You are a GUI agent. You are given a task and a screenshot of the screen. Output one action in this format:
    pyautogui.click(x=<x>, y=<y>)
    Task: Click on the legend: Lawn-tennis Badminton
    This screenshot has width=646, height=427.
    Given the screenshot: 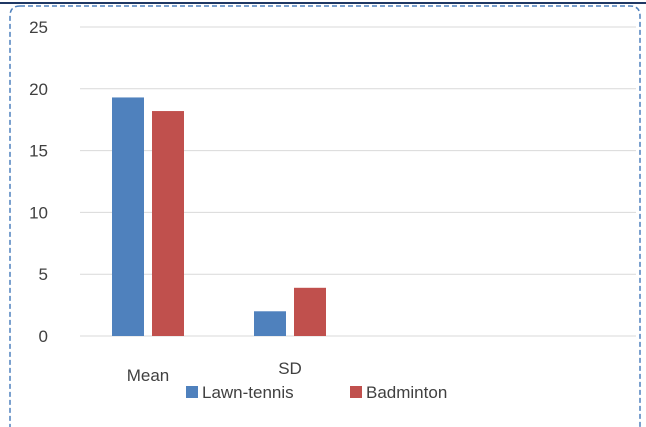 What is the action you would take?
    pyautogui.click(x=316, y=392)
    